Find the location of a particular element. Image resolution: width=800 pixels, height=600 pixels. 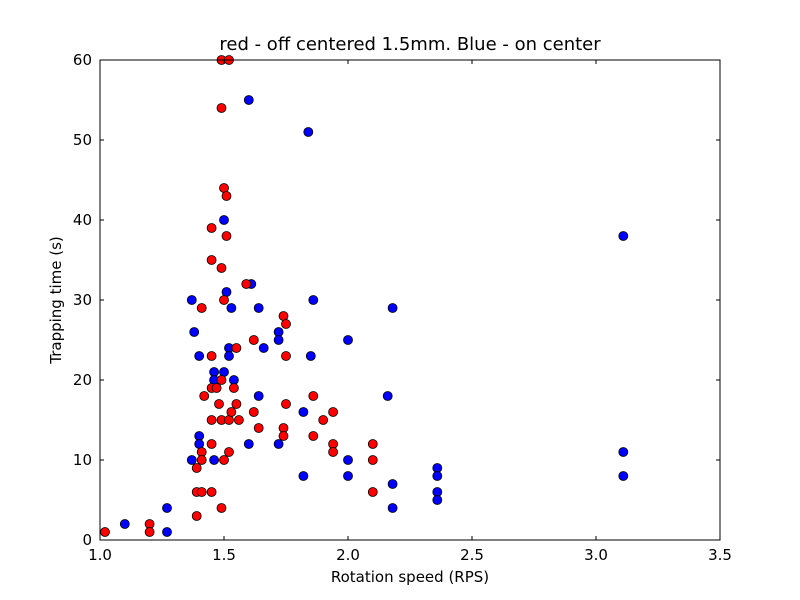

y-tick-label: 10 is located at coordinates (82, 460).